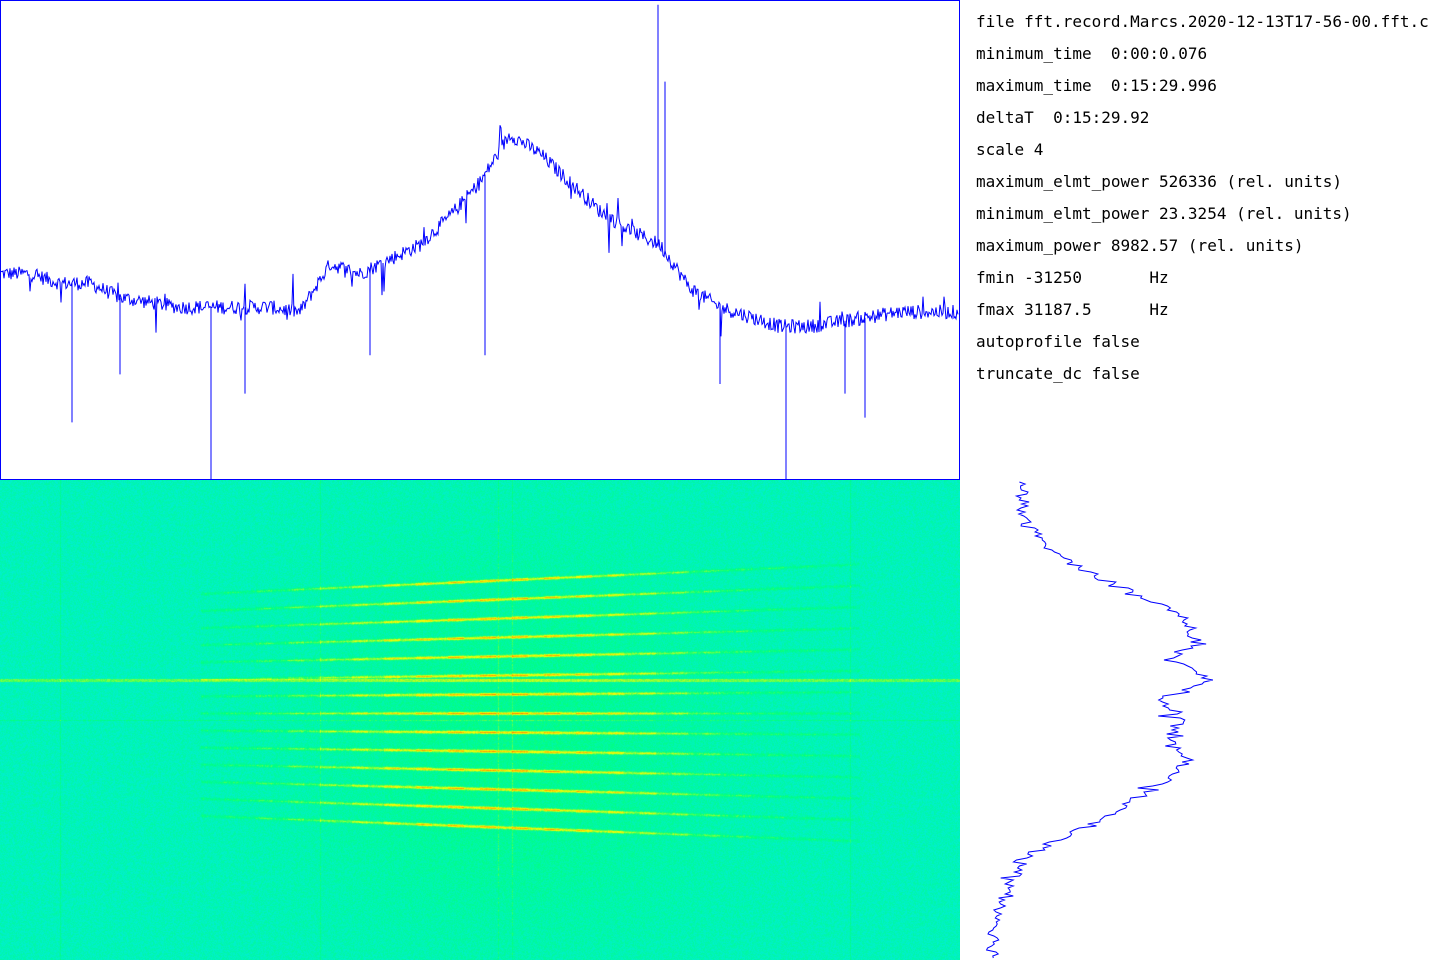 The width and height of the screenshot is (1440, 960). Describe the element at coordinates (1072, 277) in the screenshot. I see `info-fmin: fmin -31250 Hz` at that location.